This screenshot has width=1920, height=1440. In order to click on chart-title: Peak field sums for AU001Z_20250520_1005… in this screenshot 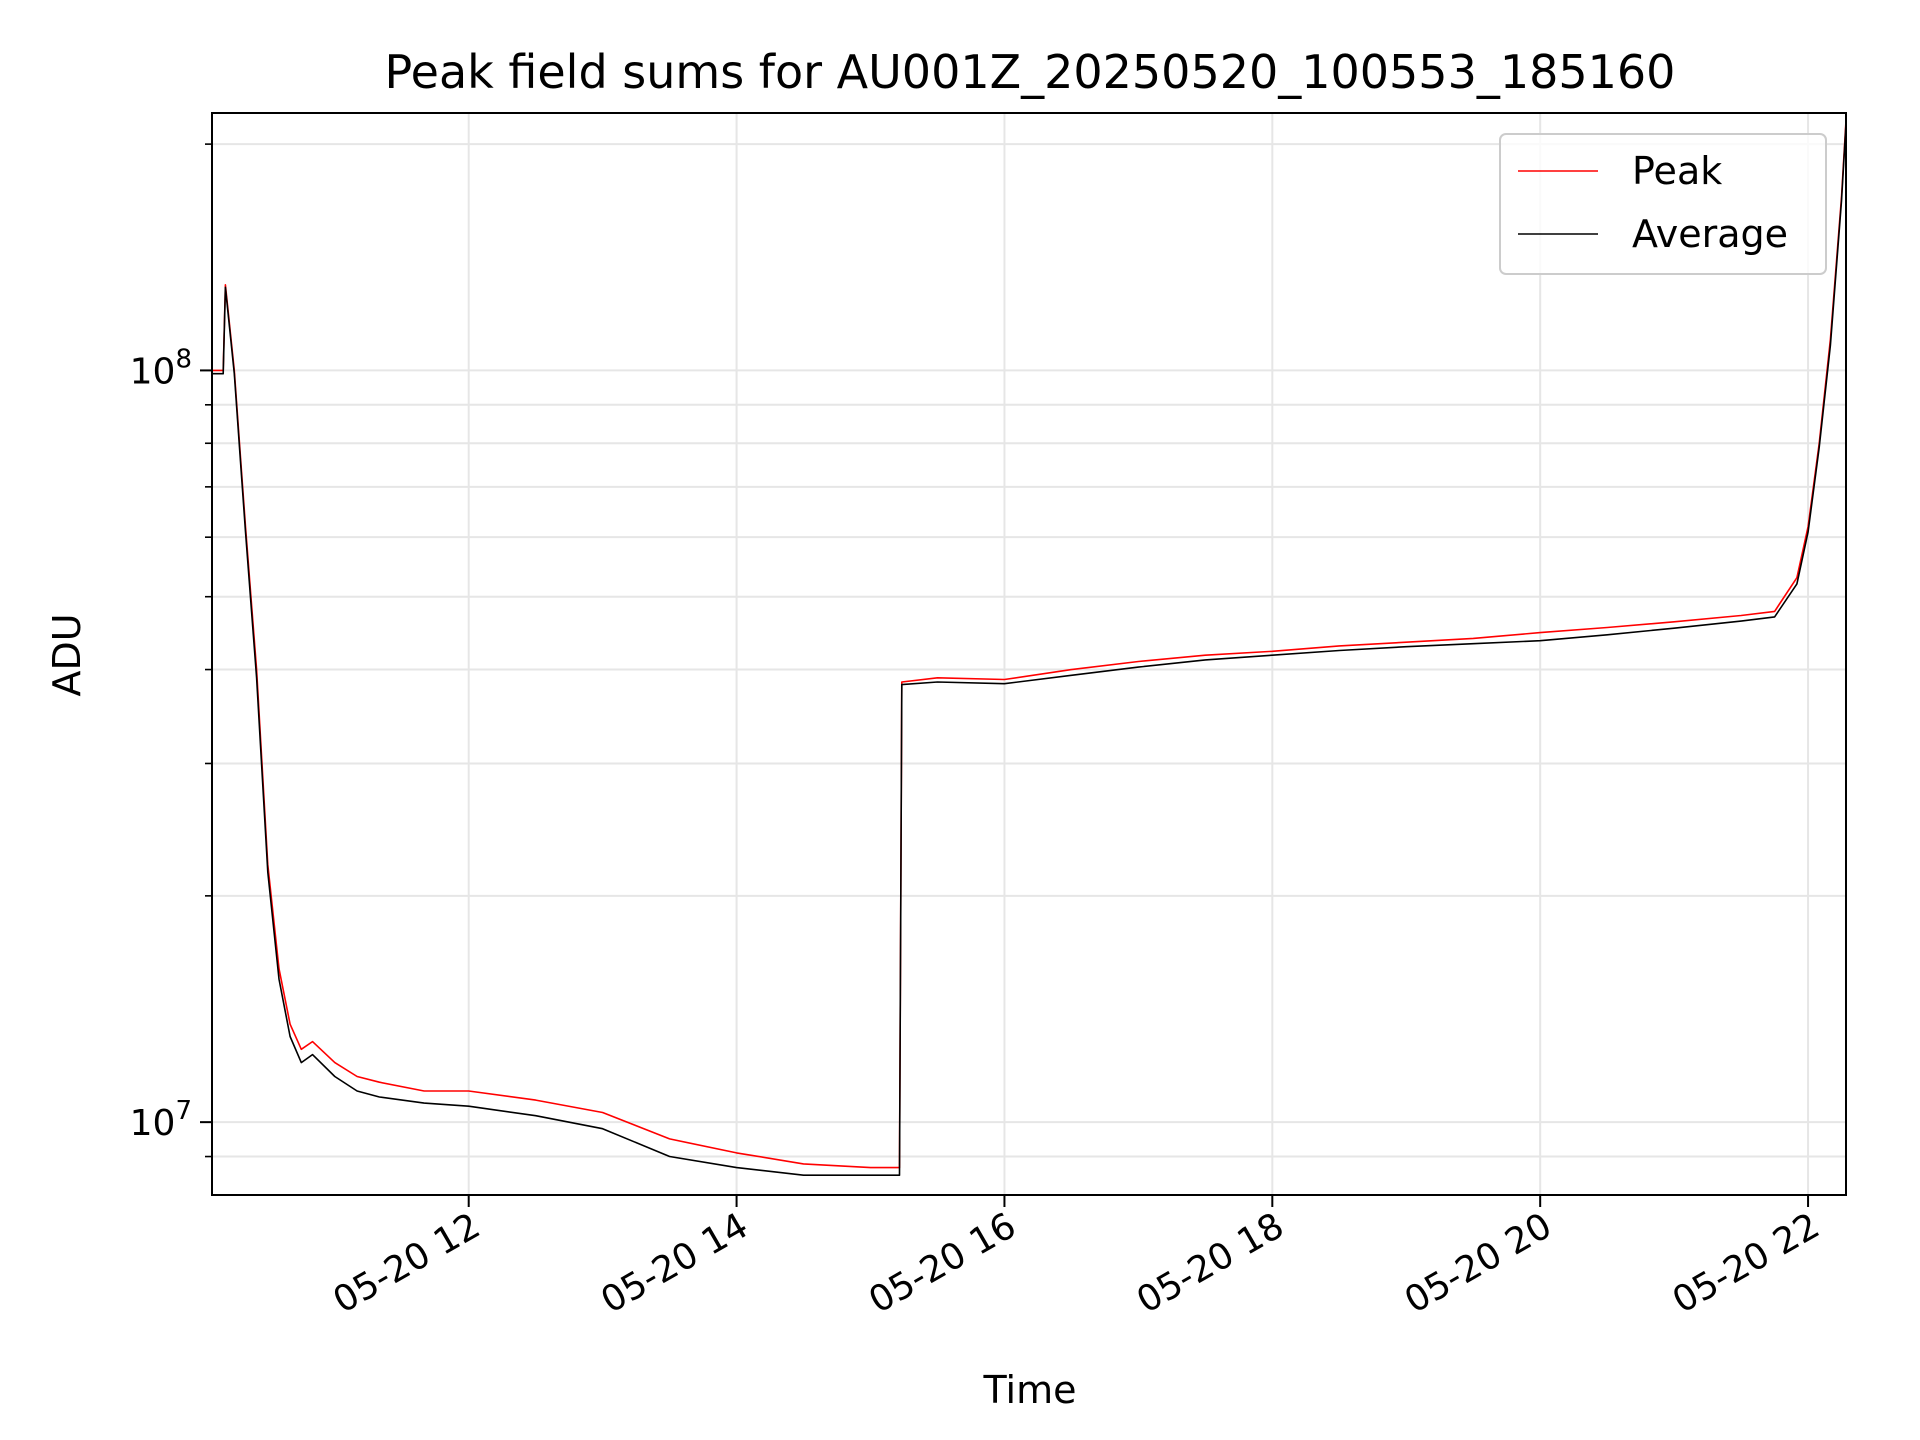, I will do `click(1030, 72)`.